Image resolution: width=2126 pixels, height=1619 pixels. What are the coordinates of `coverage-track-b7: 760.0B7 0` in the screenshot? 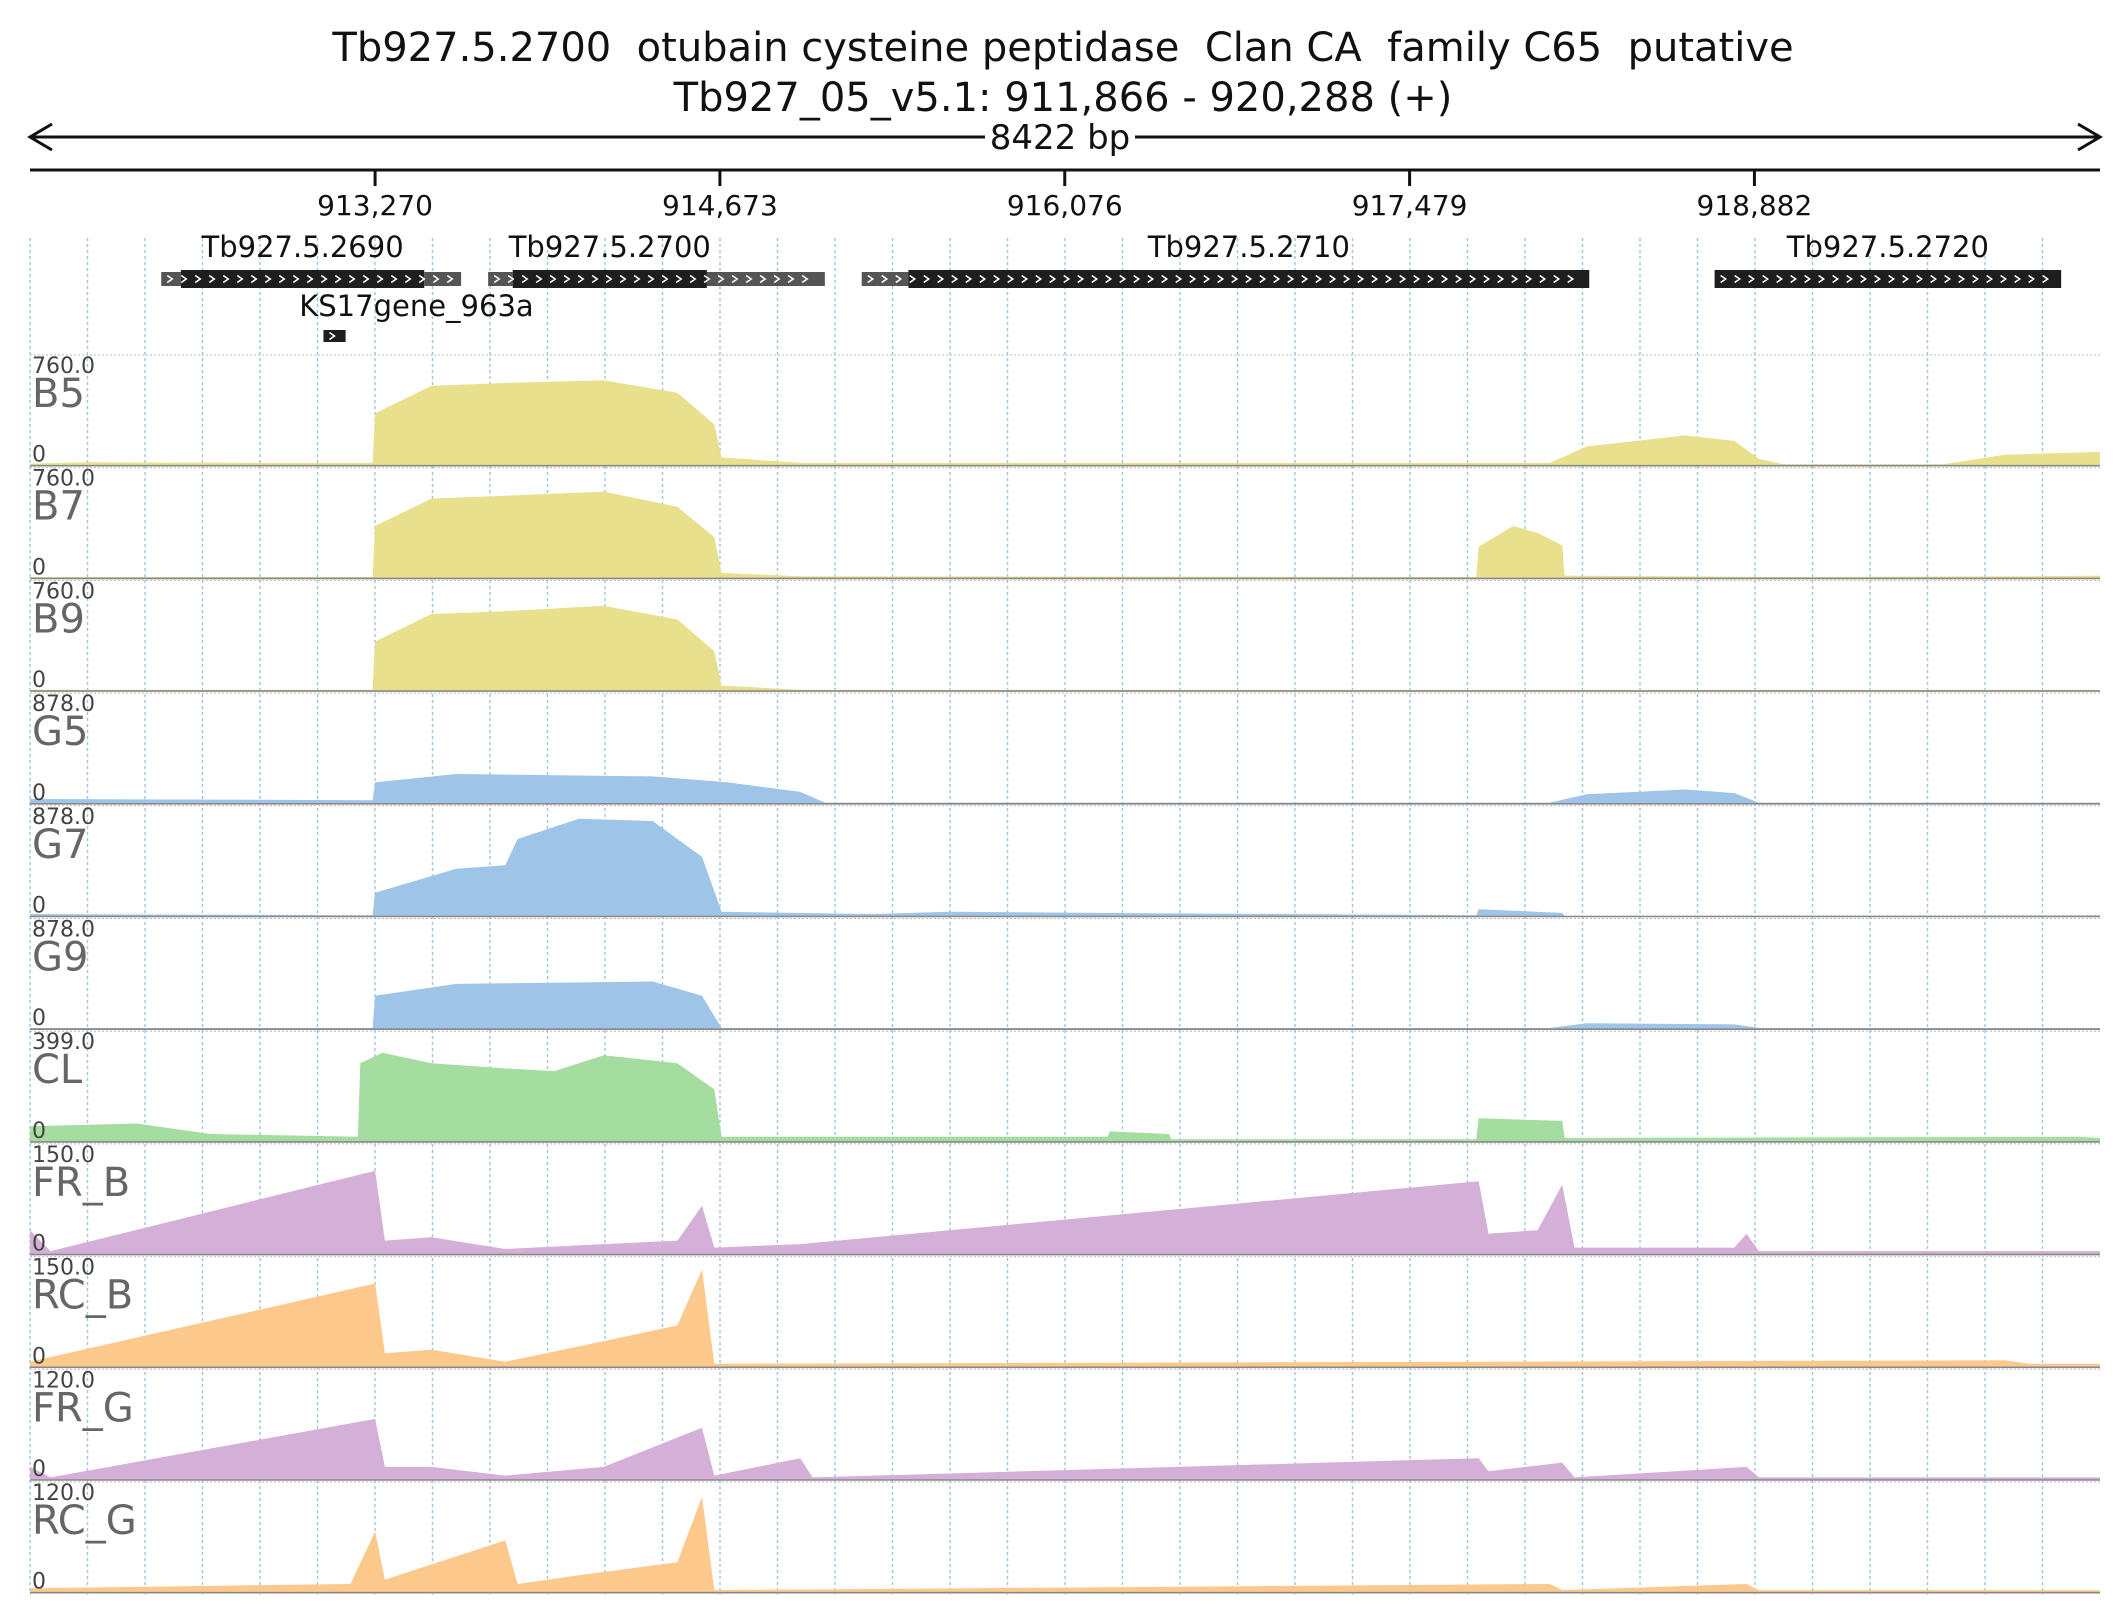 It's located at (1065, 524).